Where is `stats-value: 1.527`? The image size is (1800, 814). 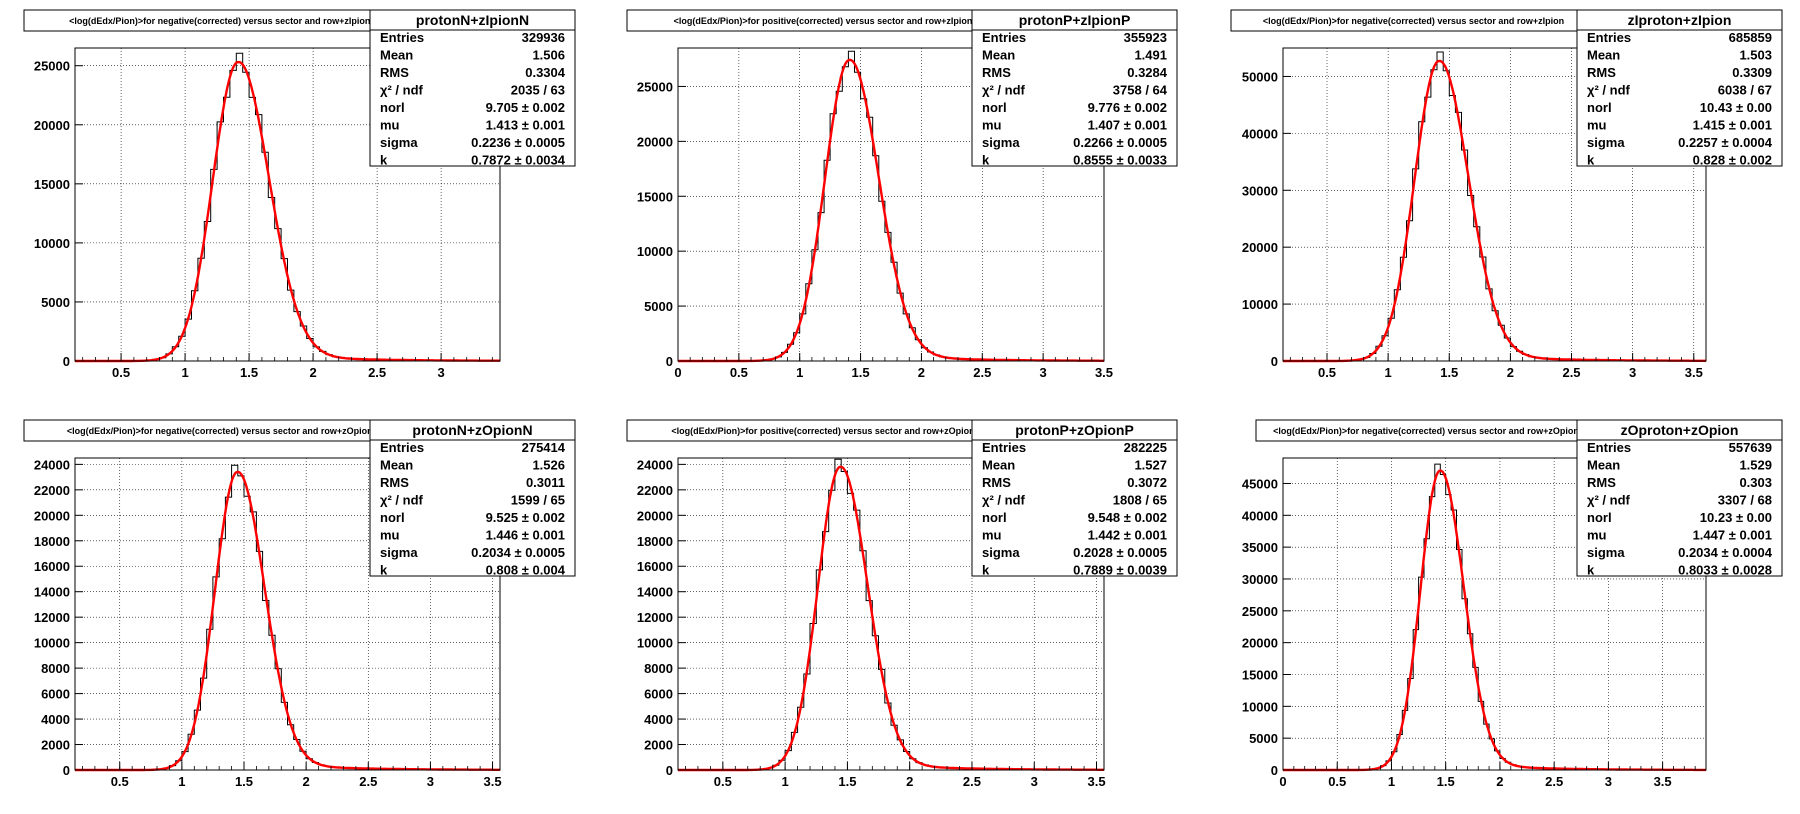
stats-value: 1.527 is located at coordinates (1150, 465).